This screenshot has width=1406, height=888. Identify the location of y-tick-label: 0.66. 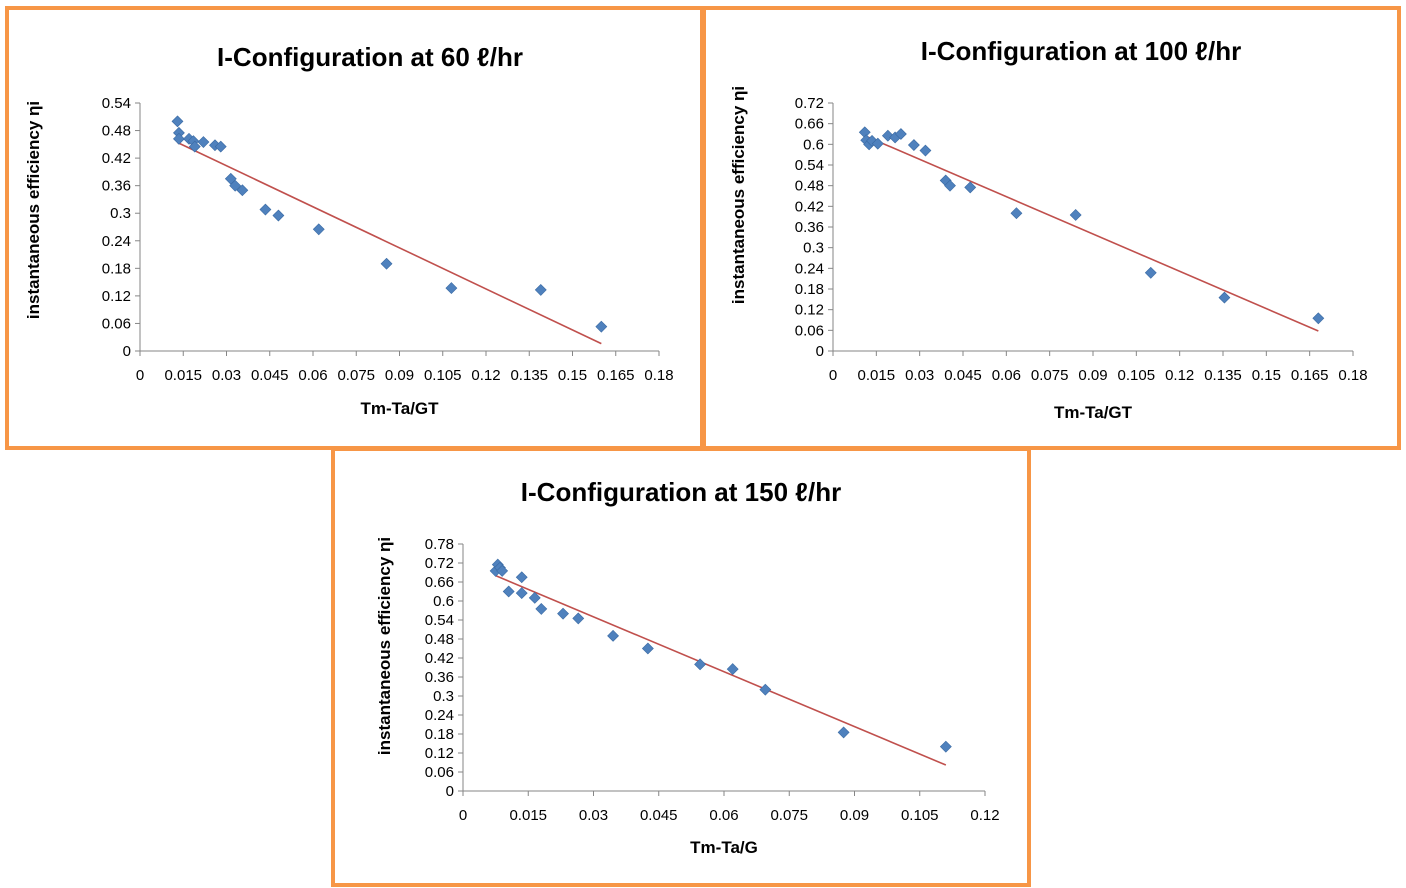
(439, 582).